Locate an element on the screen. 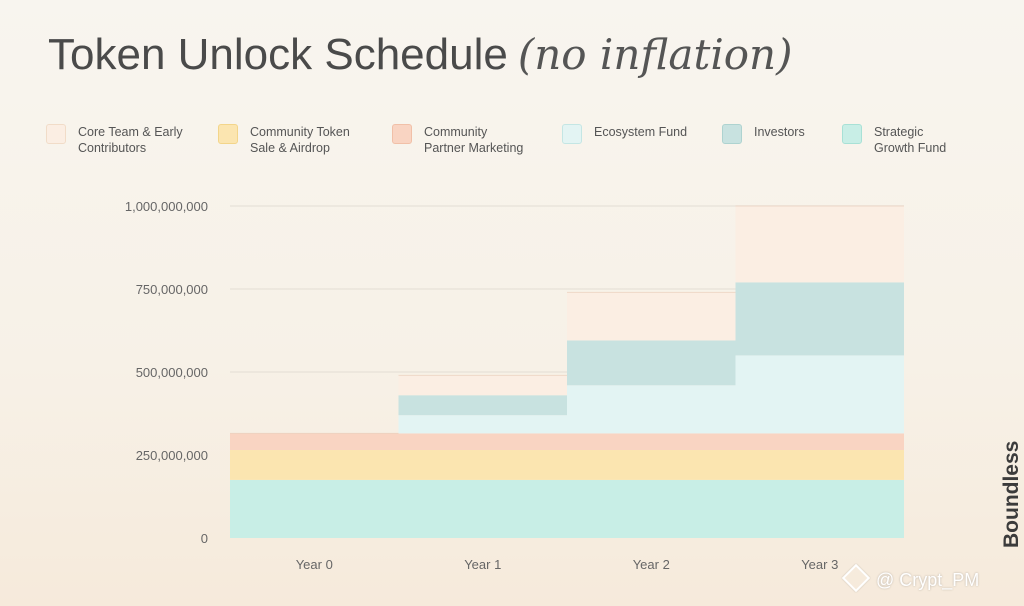 This screenshot has width=1024, height=606. y-tick-label: 750,000,000 is located at coordinates (172, 289).